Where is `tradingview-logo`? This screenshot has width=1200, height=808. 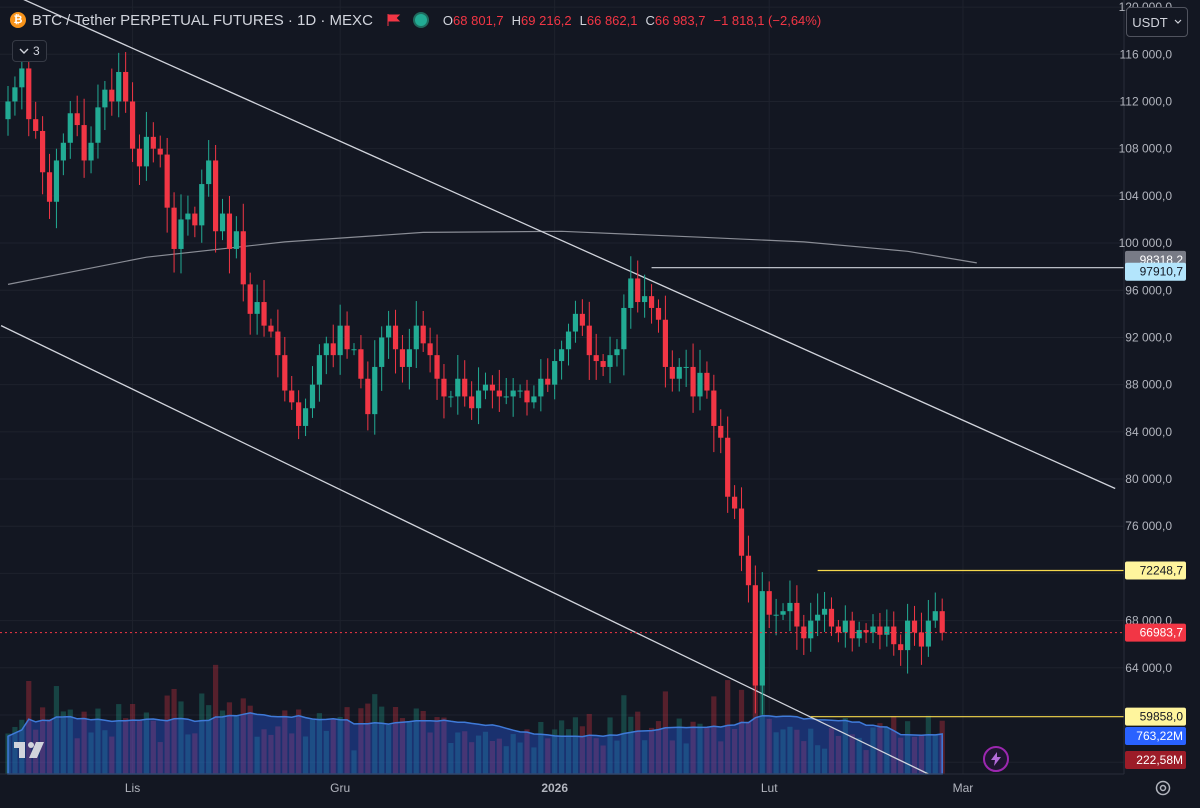 tradingview-logo is located at coordinates (33, 749).